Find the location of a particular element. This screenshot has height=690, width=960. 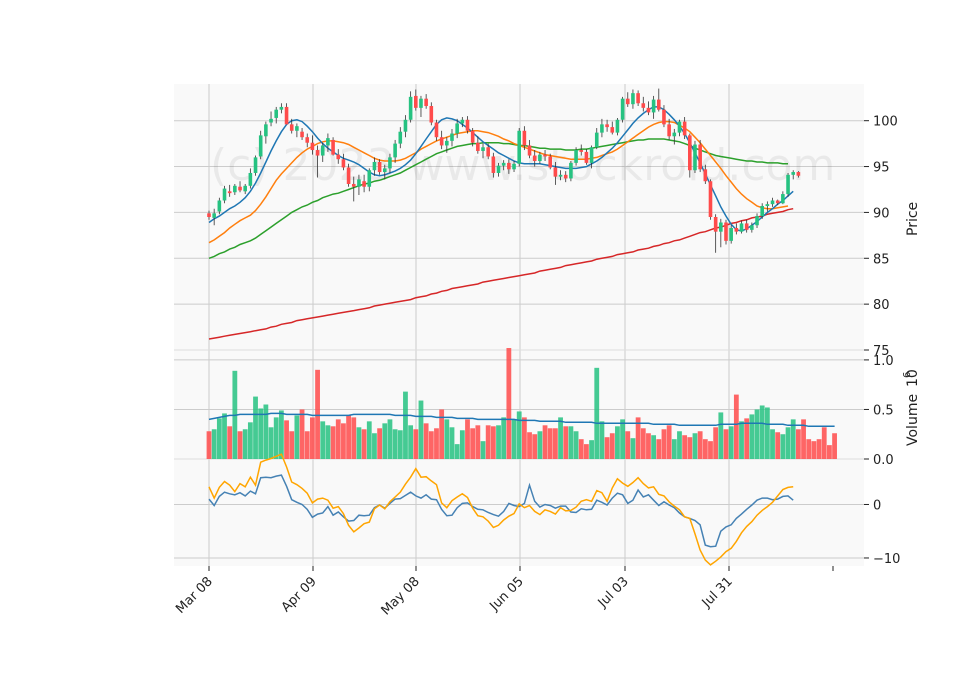

x-tick-label: Jul 03 is located at coordinates (613, 592).